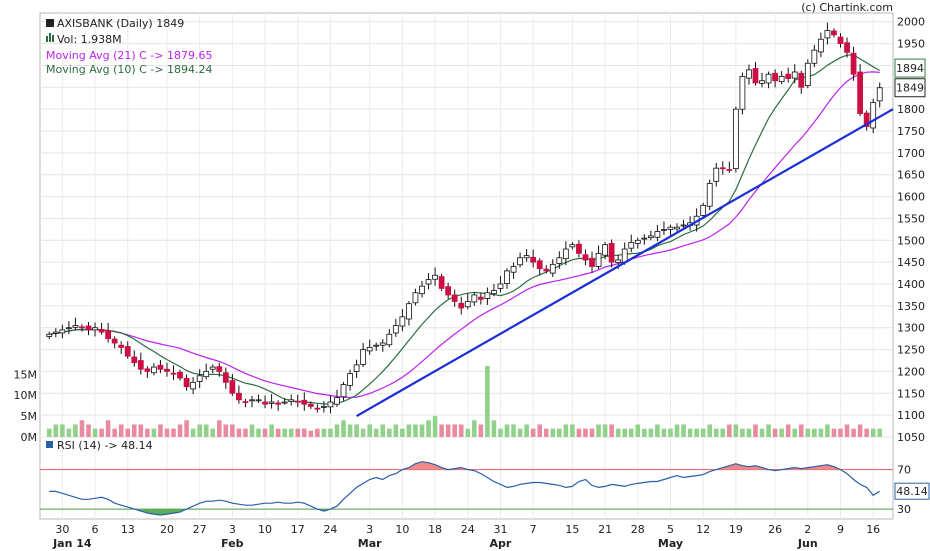 The width and height of the screenshot is (930, 551). What do you see at coordinates (533, 529) in the screenshot?
I see `date-tick-label: 7` at bounding box center [533, 529].